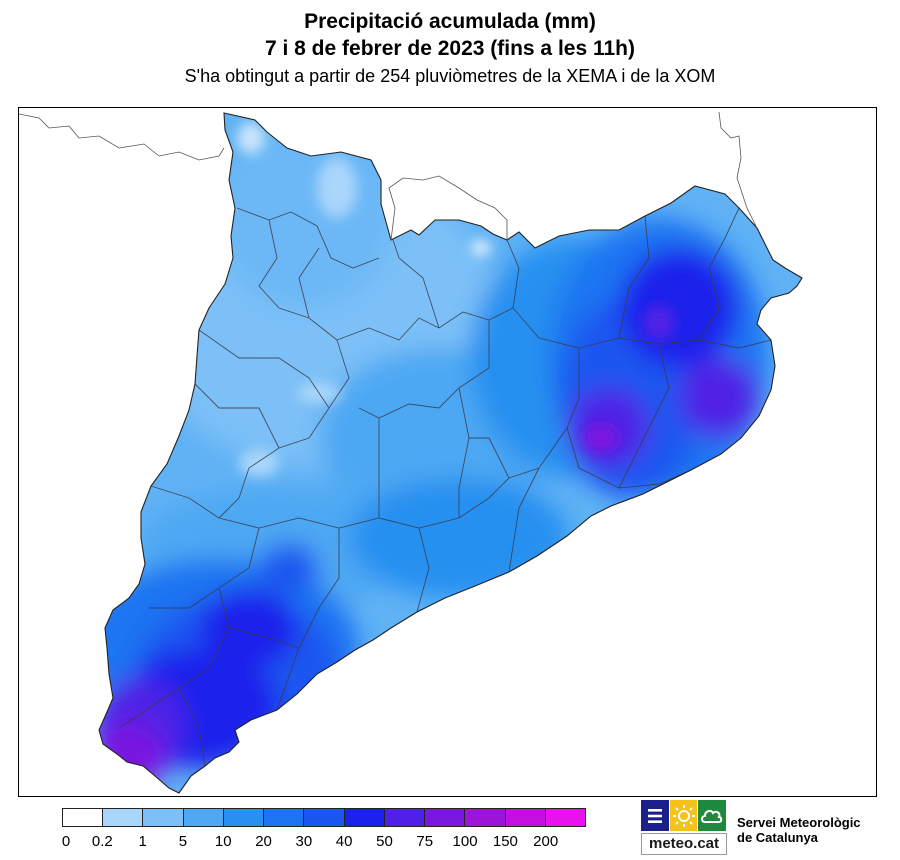  I want to click on sun-icon, so click(683, 815).